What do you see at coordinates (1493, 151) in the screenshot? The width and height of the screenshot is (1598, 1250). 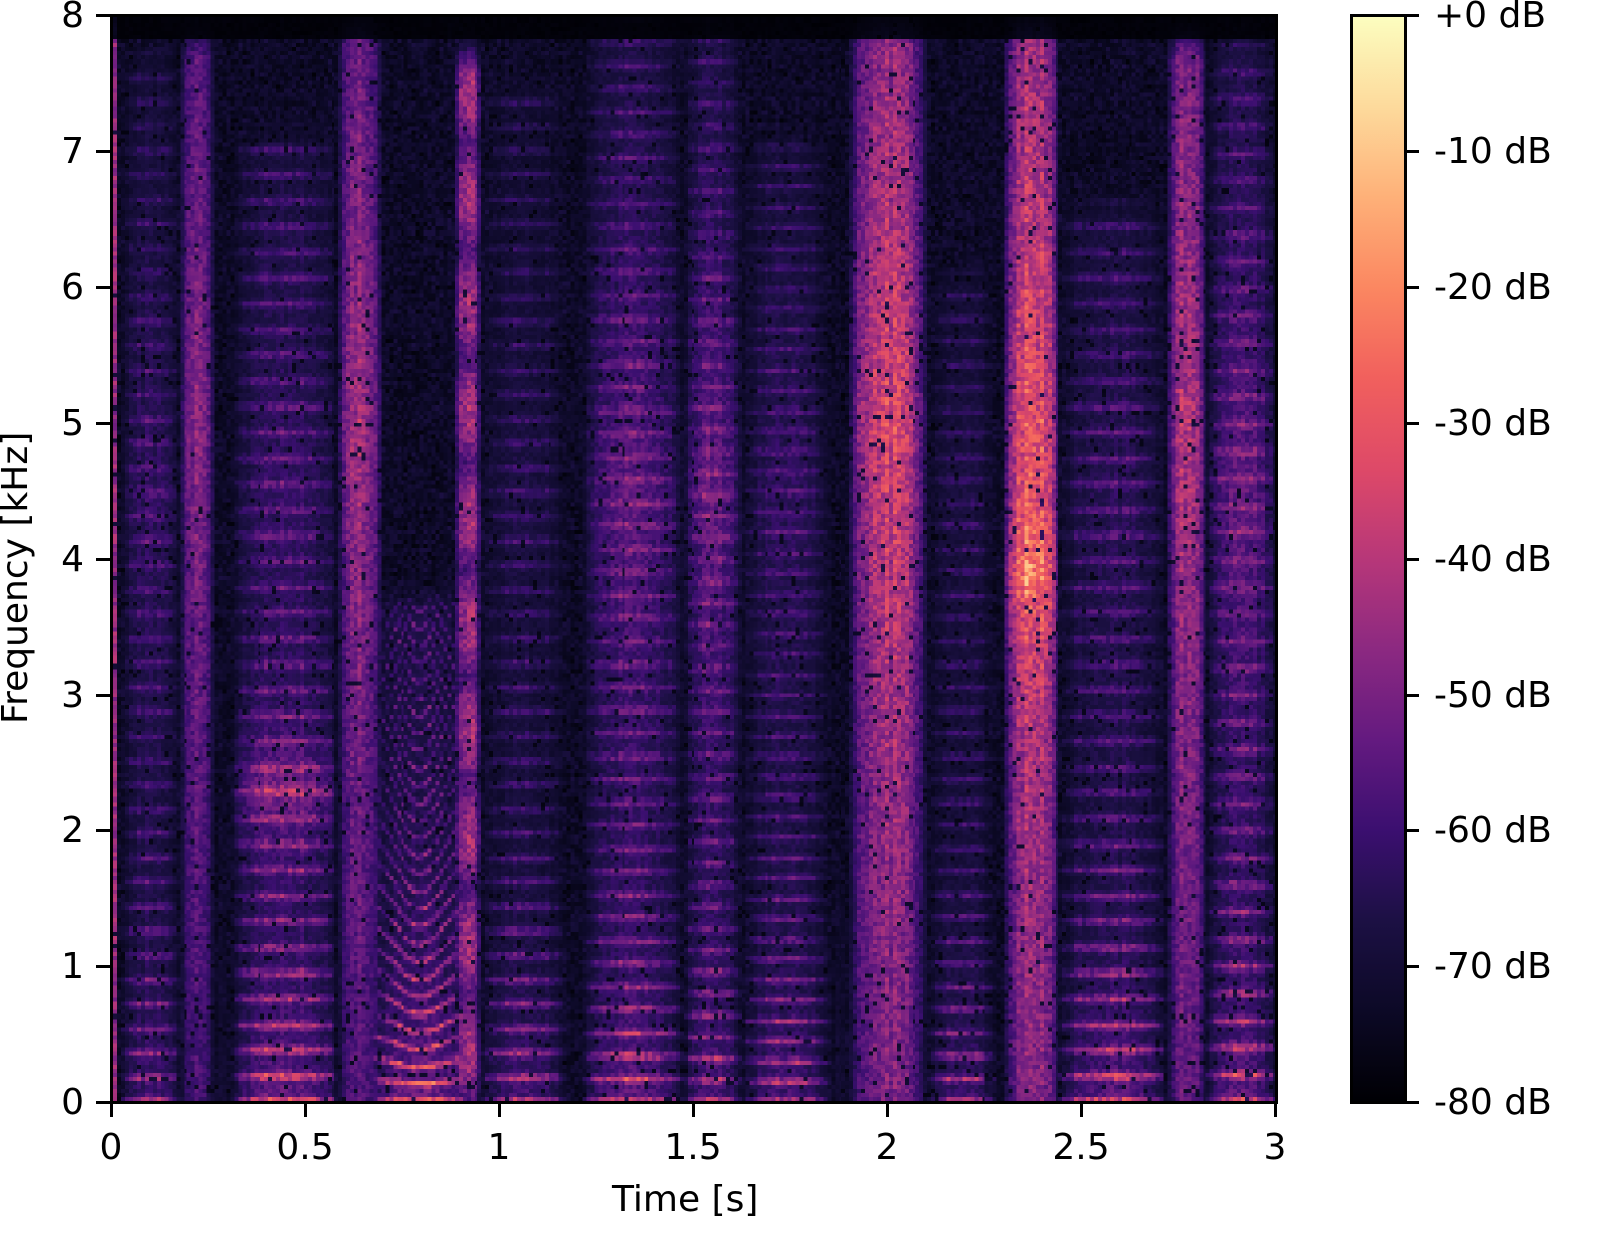 I see `colorbar-tick-label: -10 dB` at bounding box center [1493, 151].